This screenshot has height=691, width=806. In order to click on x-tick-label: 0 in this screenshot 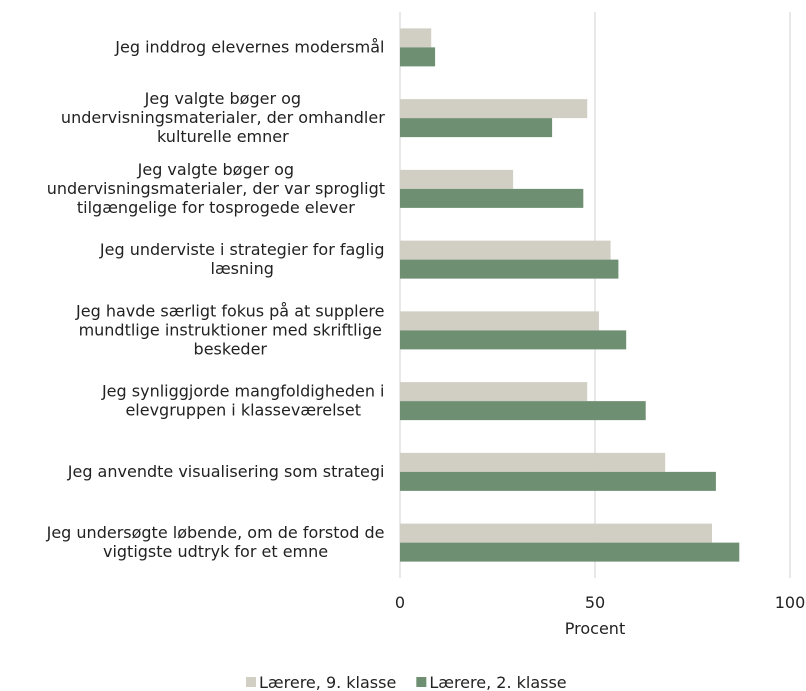, I will do `click(400, 602)`.